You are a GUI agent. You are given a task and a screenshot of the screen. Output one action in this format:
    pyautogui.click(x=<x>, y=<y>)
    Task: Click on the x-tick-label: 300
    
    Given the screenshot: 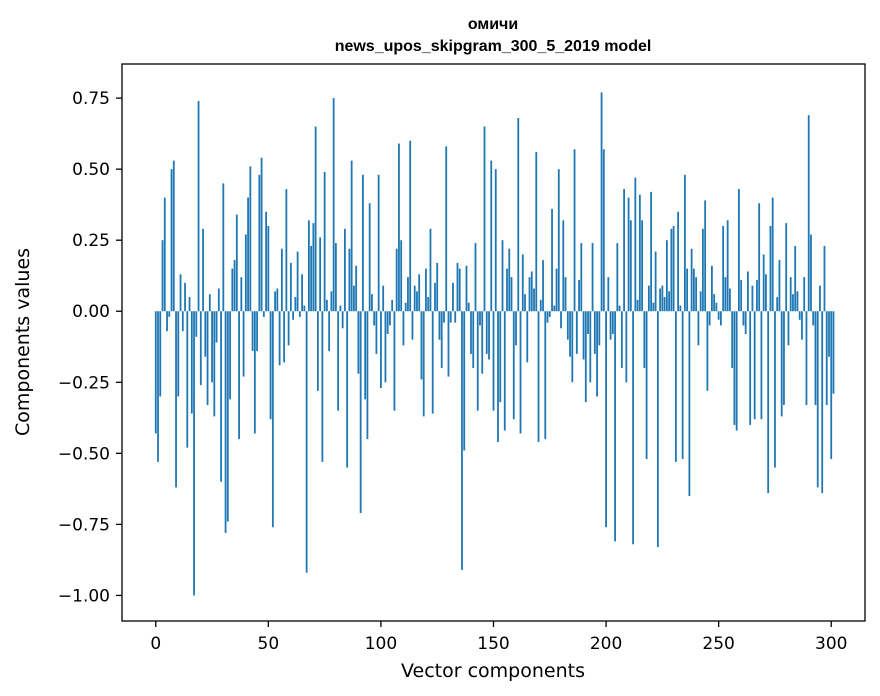 What is the action you would take?
    pyautogui.click(x=831, y=644)
    